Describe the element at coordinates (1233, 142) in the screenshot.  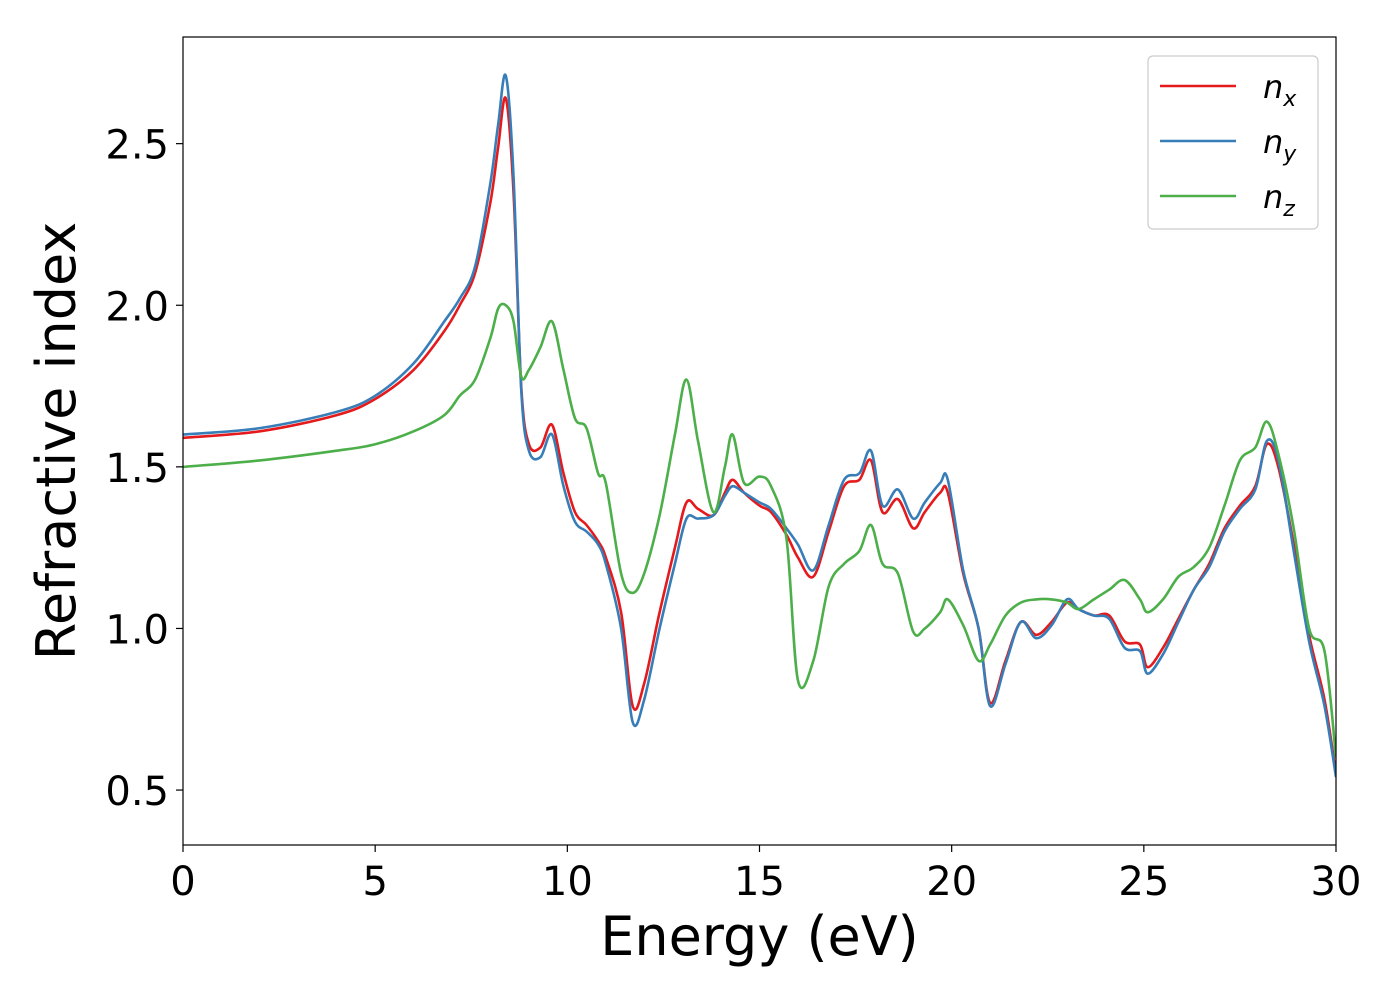
I see `legend-box` at that location.